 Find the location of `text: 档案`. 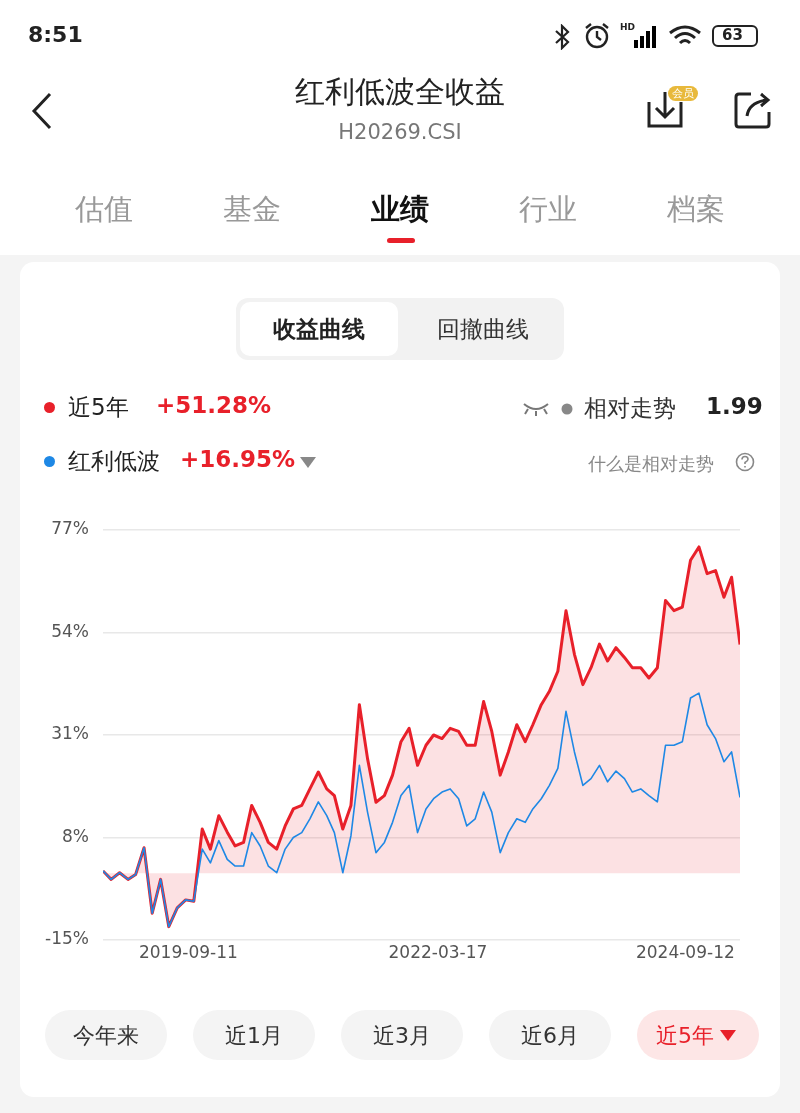

text: 档案 is located at coordinates (696, 209).